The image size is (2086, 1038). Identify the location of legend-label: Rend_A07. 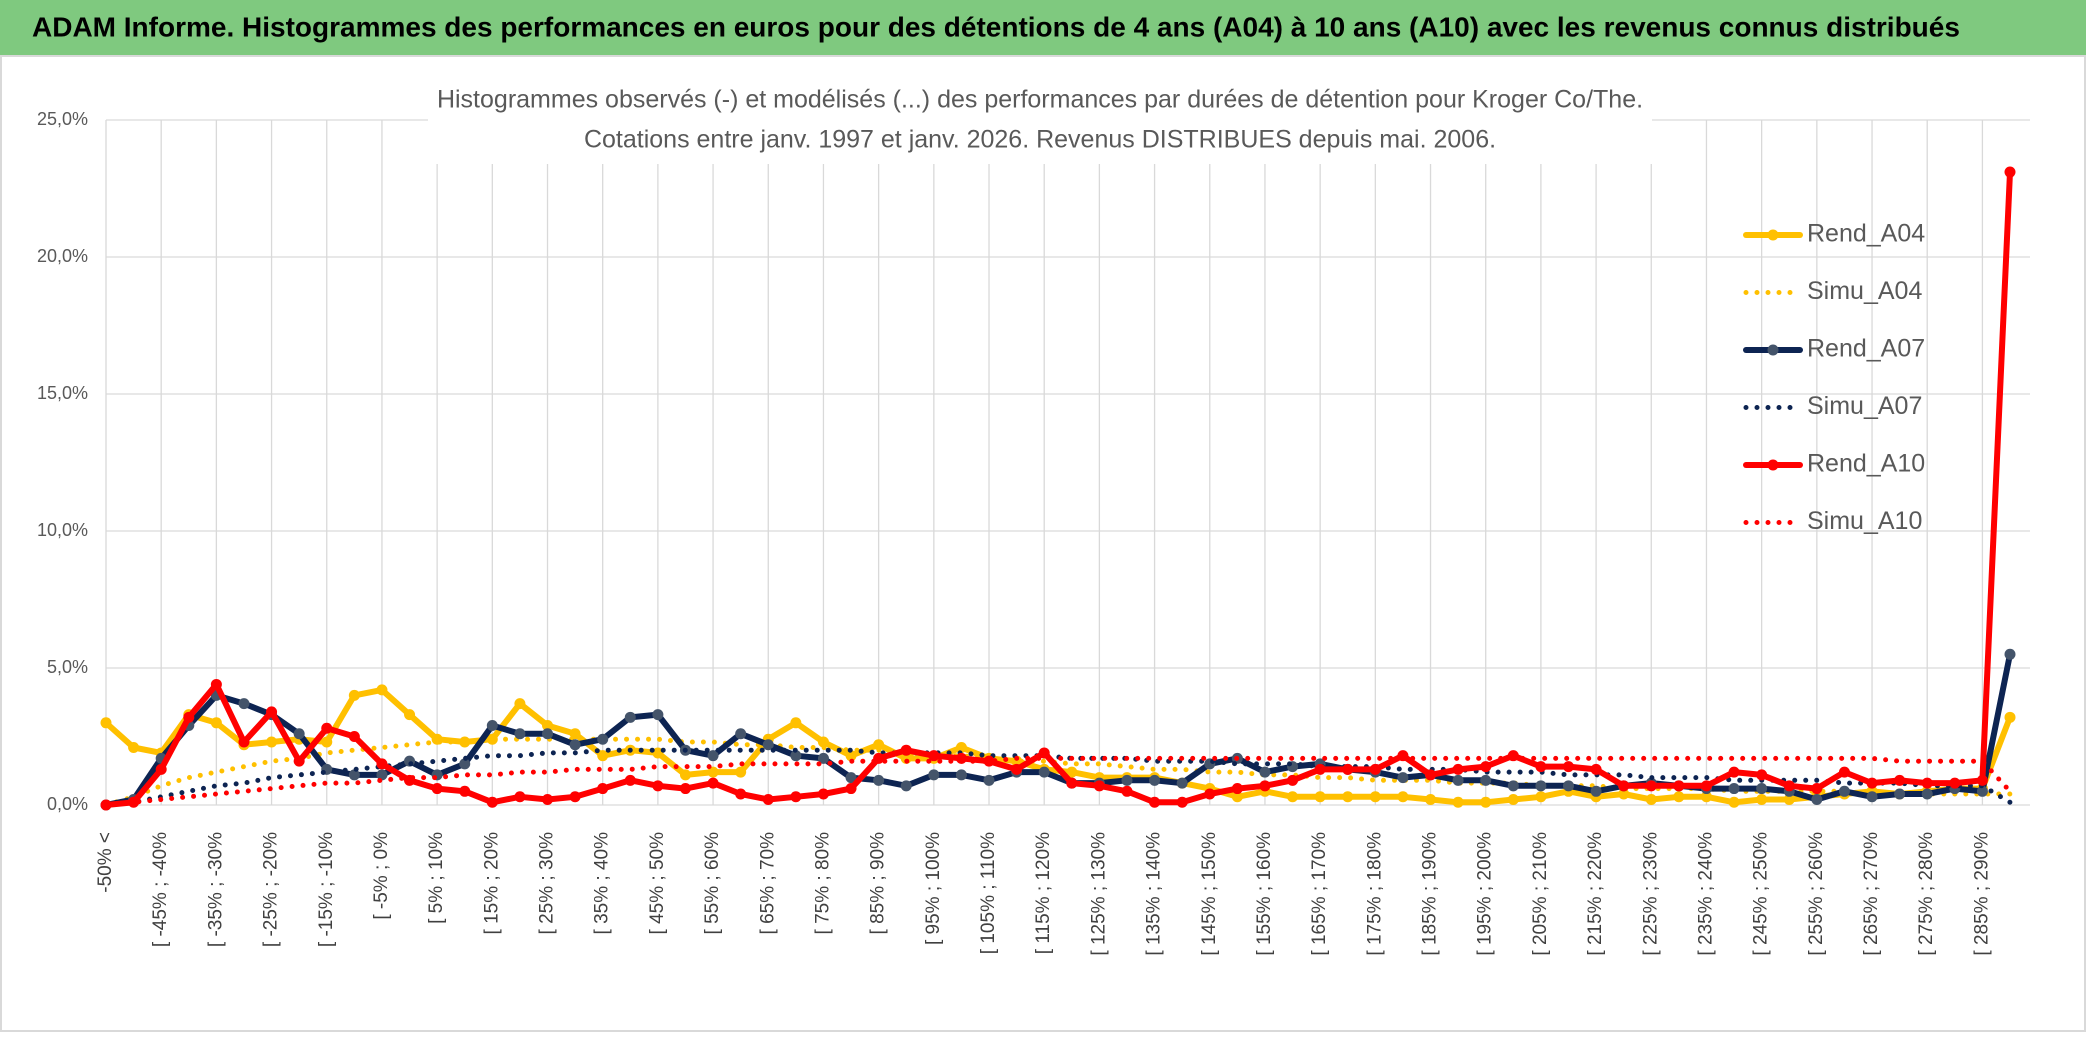
(1866, 349).